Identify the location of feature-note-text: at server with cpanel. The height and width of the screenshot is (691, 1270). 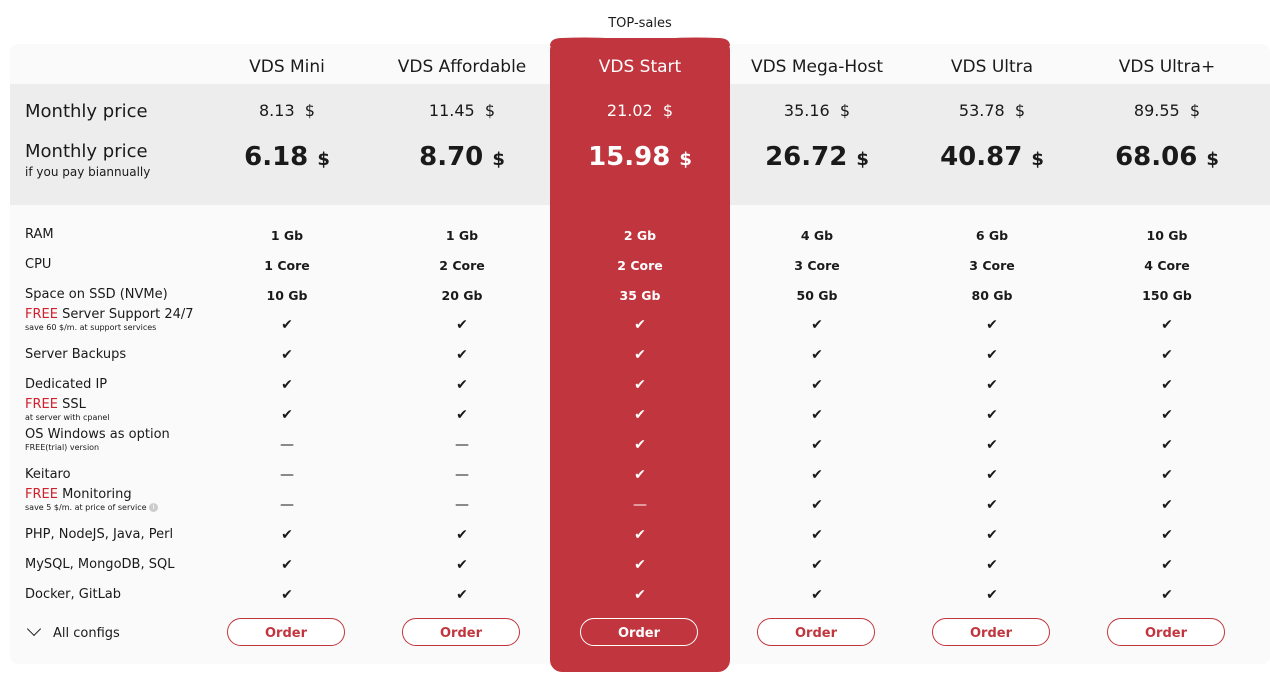
(67, 417).